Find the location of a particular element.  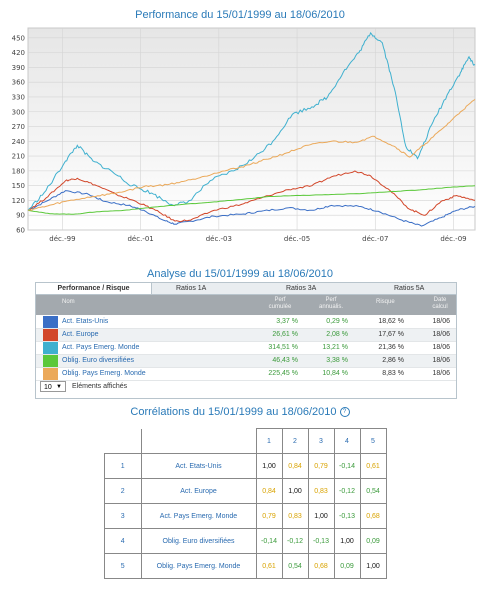

y-tick-label: 270 is located at coordinates (18, 127).